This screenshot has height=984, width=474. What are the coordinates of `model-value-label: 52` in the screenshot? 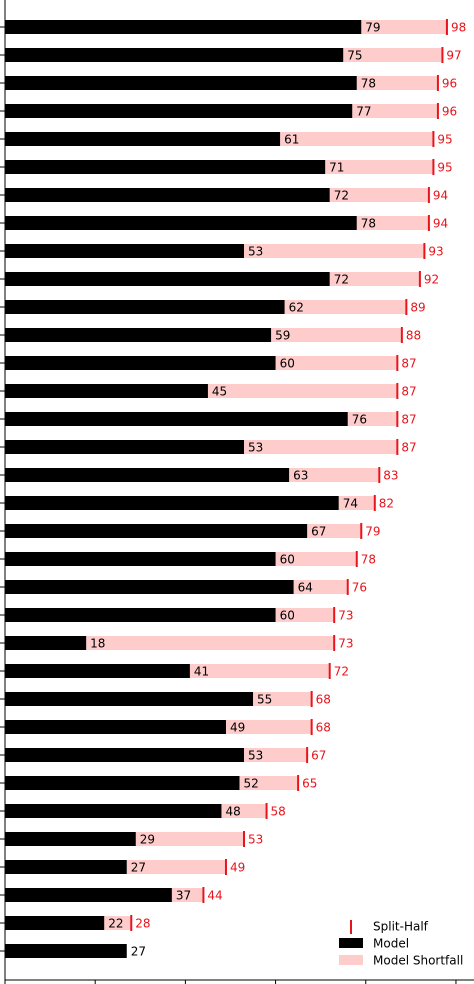 It's located at (251, 784).